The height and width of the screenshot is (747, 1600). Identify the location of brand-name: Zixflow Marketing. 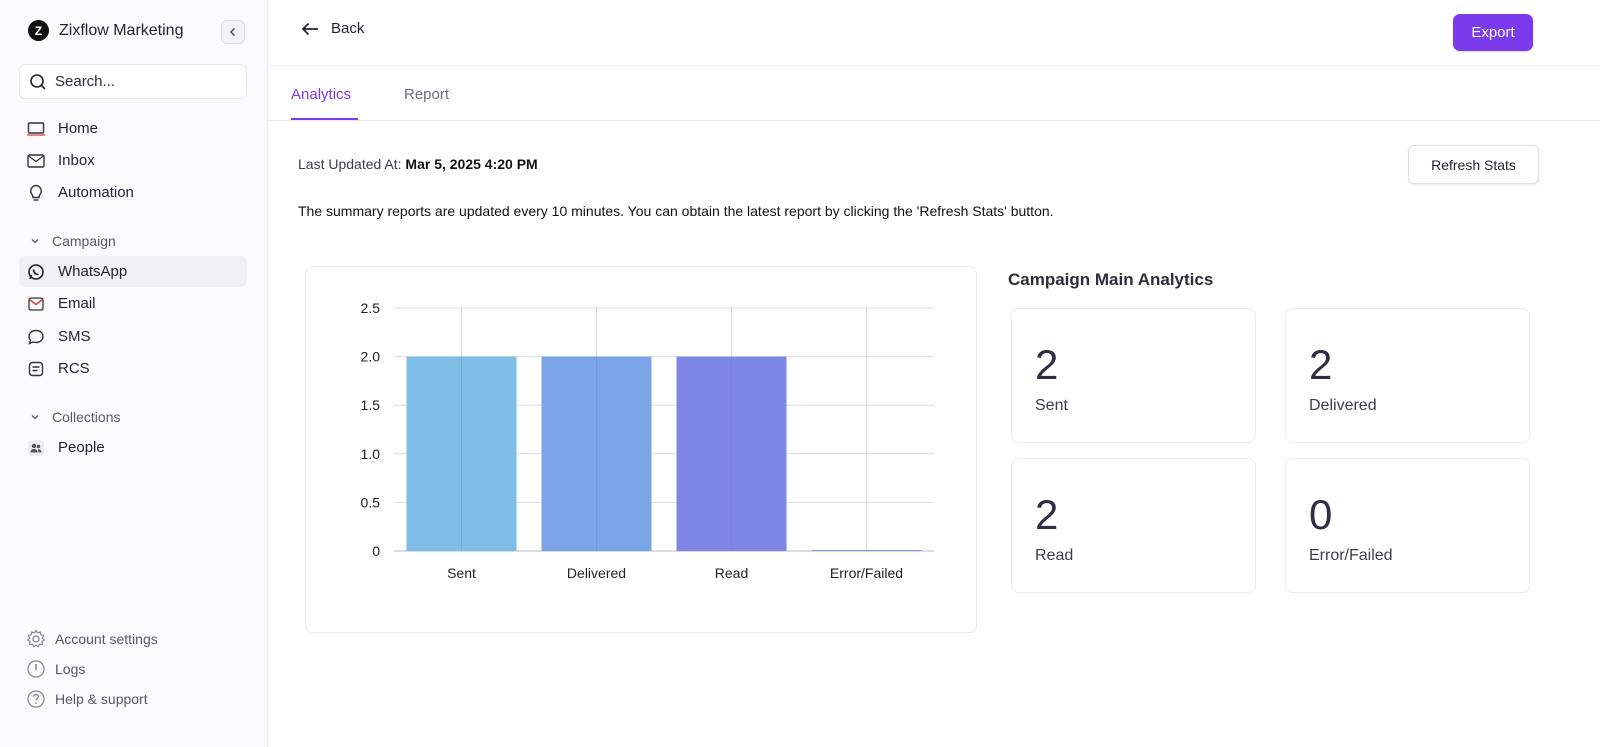
(121, 30).